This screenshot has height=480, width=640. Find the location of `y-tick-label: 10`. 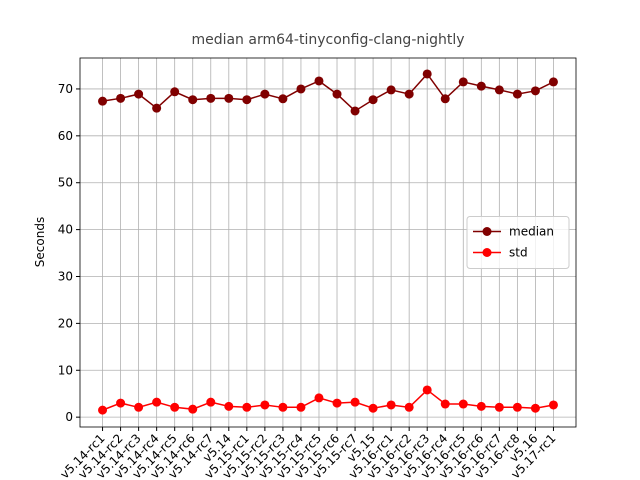

y-tick-label: 10 is located at coordinates (65, 370).